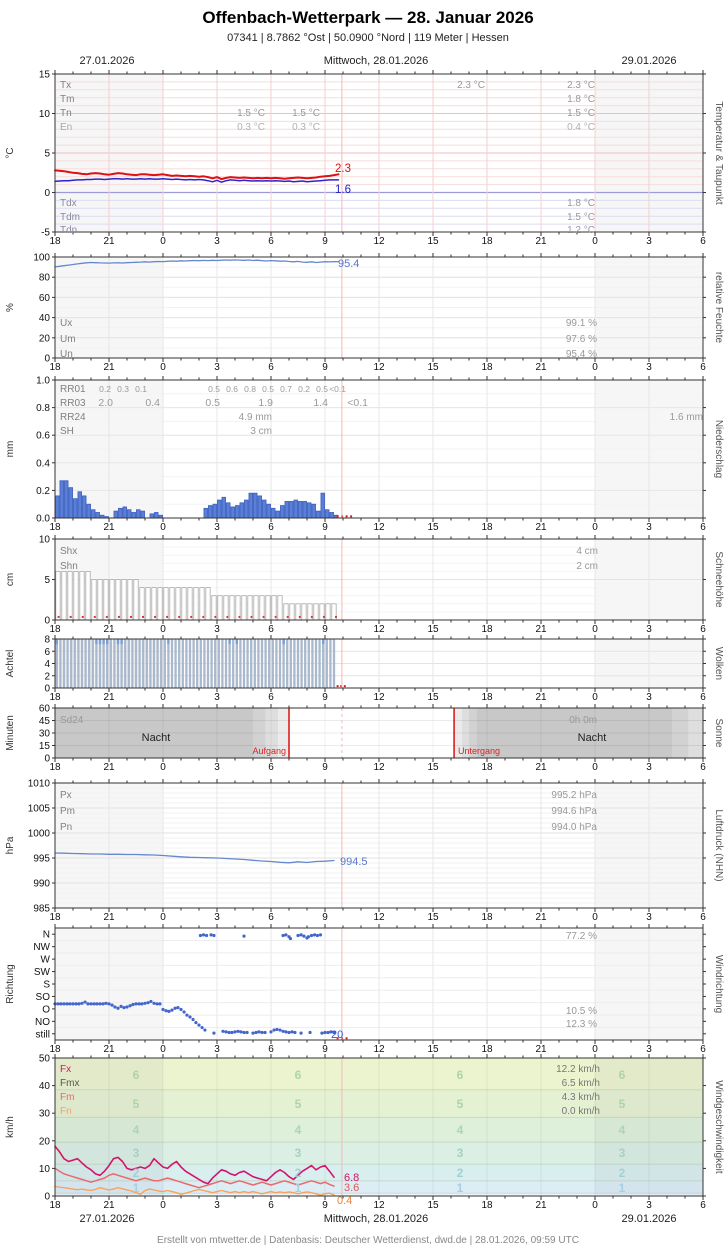 This screenshot has width=728, height=1250. What do you see at coordinates (136, 1153) in the screenshot?
I see `panel-annotation: 3` at bounding box center [136, 1153].